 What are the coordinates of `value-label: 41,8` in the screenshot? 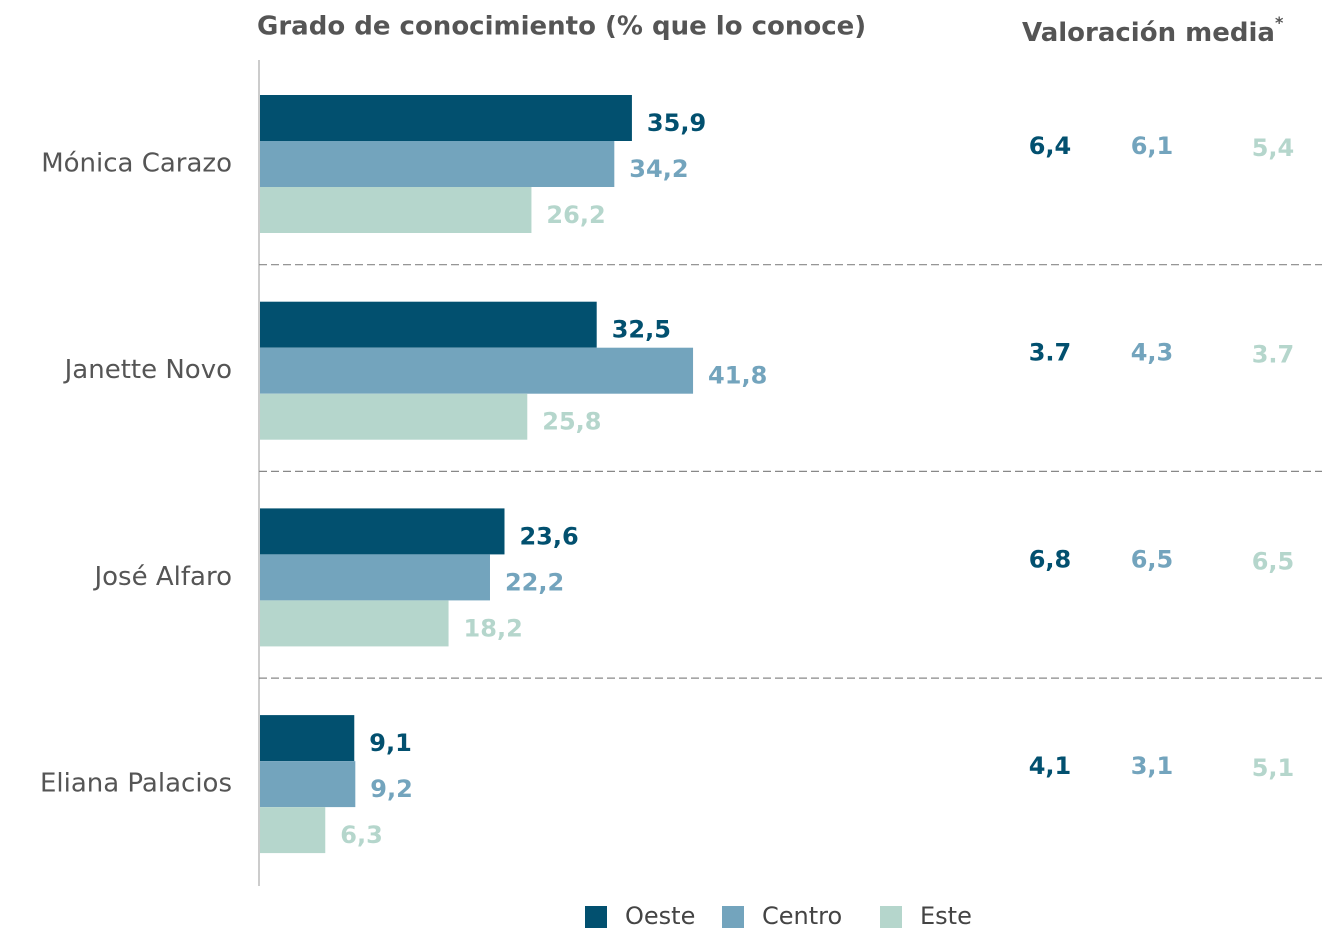 It's located at (737, 376).